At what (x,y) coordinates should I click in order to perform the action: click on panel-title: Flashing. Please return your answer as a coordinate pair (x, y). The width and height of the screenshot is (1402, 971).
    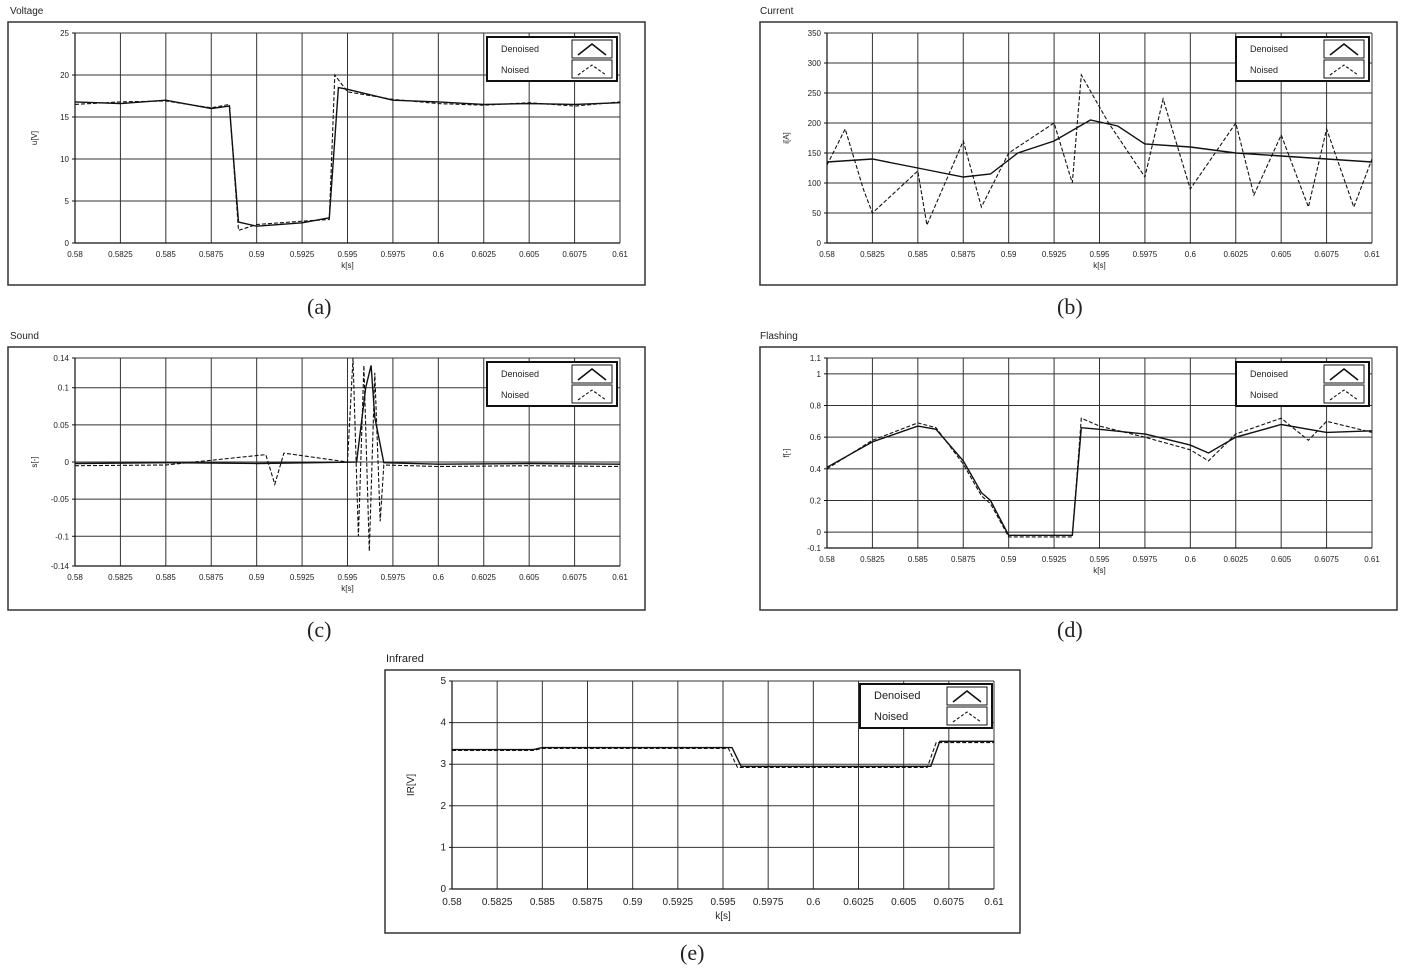
    Looking at the image, I should click on (779, 336).